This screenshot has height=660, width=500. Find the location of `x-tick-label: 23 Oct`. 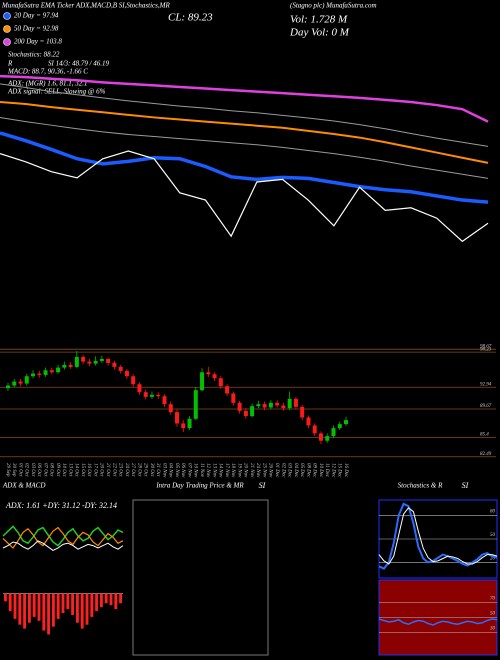

x-tick-label: 23 Oct is located at coordinates (120, 470).